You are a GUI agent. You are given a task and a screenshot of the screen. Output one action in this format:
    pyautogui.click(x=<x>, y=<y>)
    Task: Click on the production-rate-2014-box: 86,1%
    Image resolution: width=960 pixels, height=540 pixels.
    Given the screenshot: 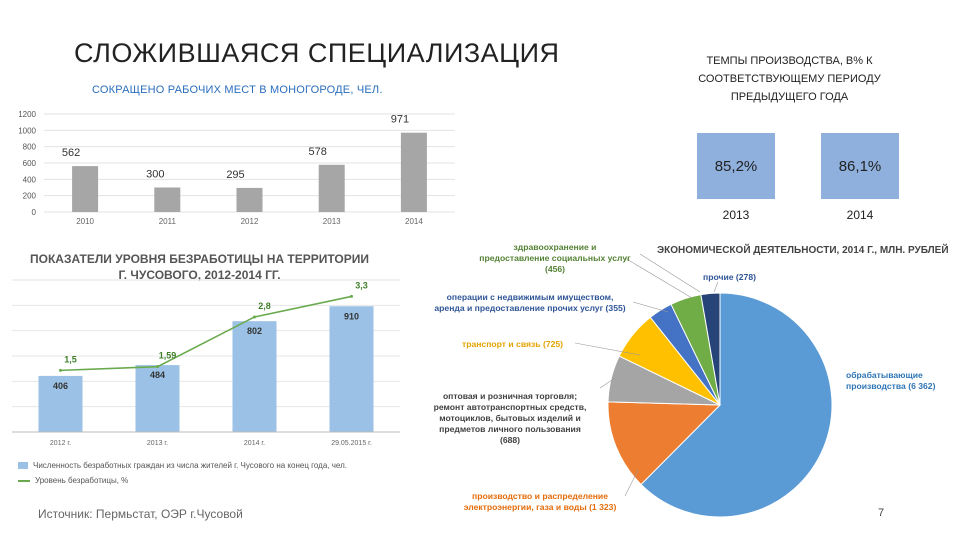 What is the action you would take?
    pyautogui.click(x=860, y=166)
    